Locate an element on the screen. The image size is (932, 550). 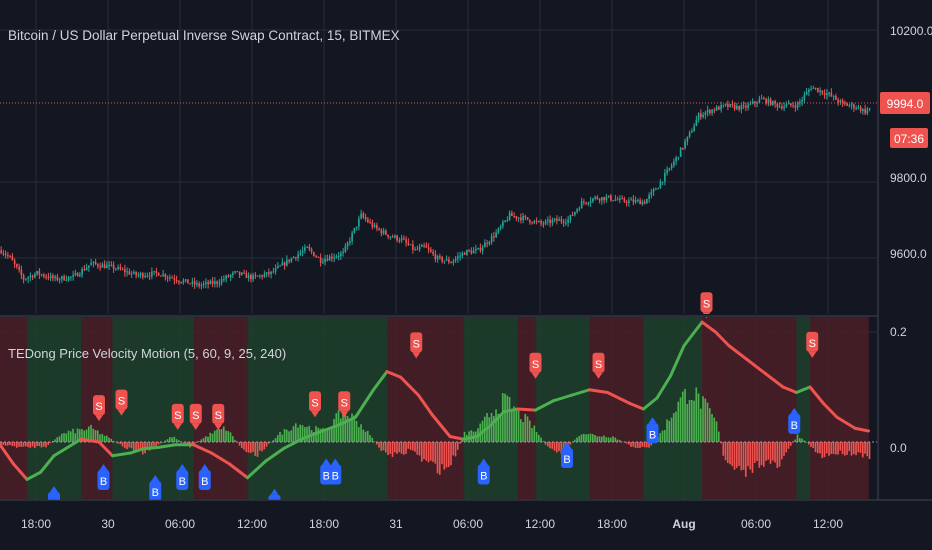
y-tick-9600: 9600.0 is located at coordinates (908, 254).